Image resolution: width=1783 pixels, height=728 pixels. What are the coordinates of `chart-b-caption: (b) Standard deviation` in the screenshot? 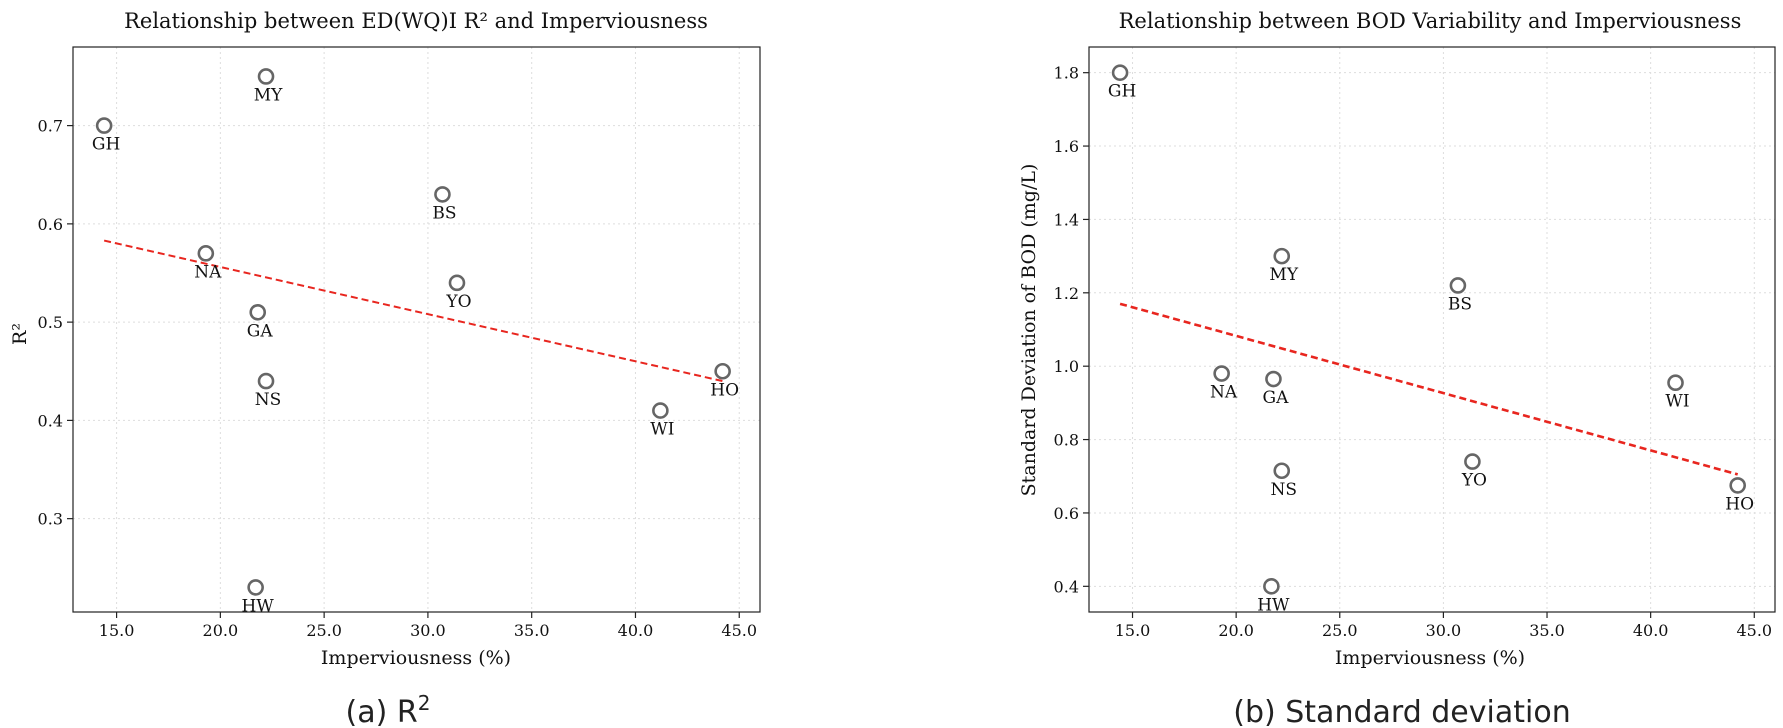 It's located at (1401, 711).